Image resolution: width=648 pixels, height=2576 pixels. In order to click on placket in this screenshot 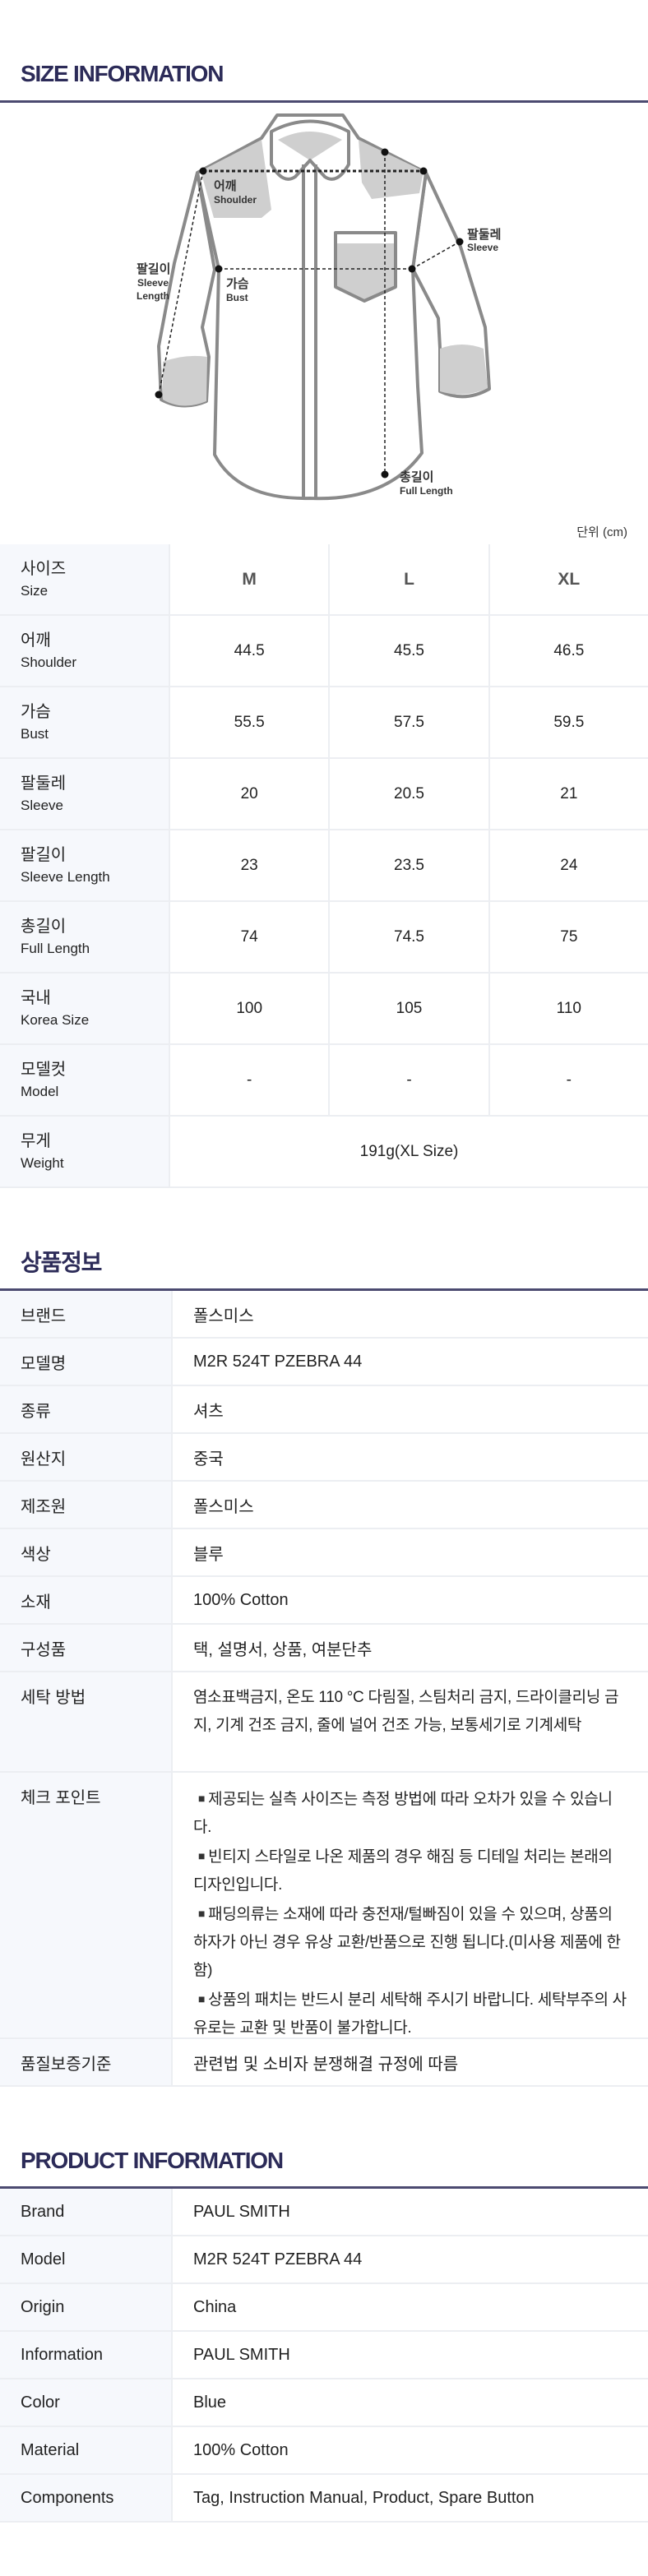, I will do `click(310, 331)`.